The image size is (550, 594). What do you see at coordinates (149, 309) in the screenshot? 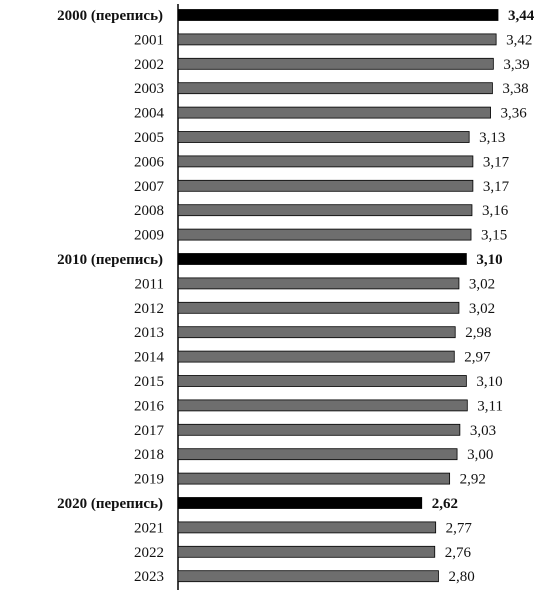
I see `category-label: 2012` at bounding box center [149, 309].